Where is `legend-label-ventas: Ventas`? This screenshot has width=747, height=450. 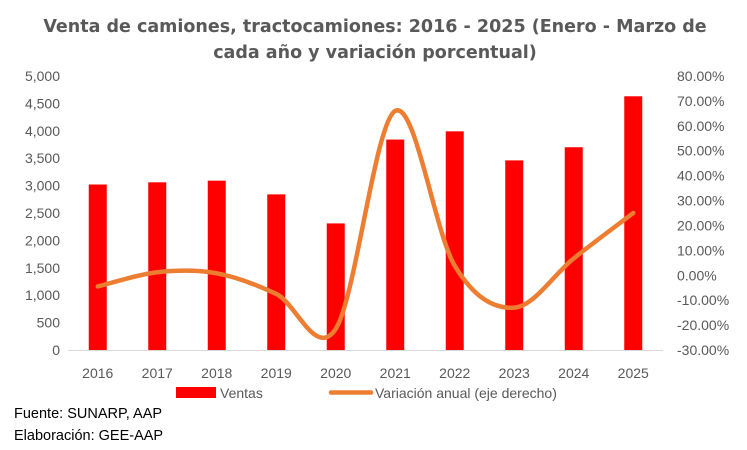
legend-label-ventas: Ventas is located at coordinates (241, 393).